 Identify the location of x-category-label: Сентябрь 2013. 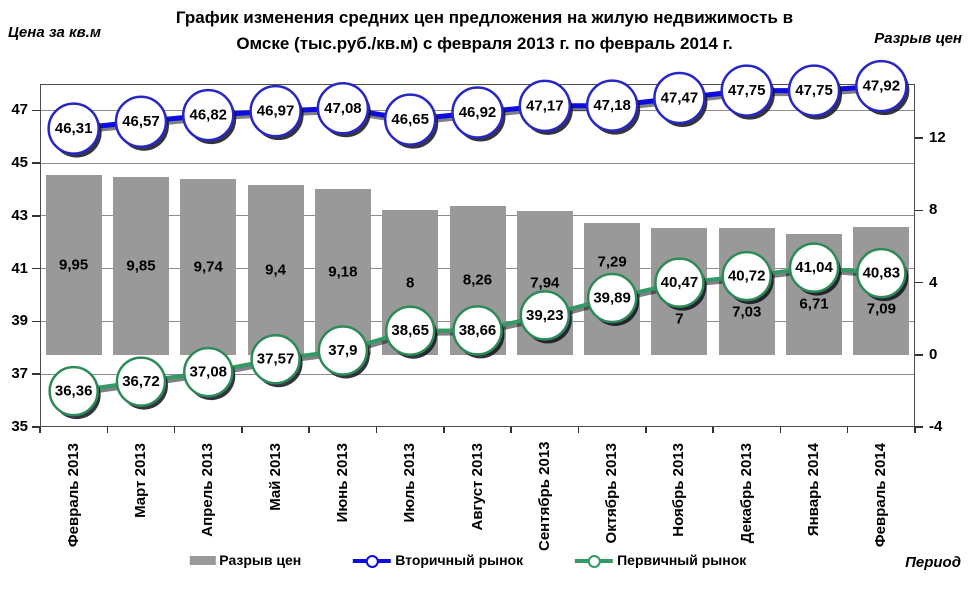
(544, 496).